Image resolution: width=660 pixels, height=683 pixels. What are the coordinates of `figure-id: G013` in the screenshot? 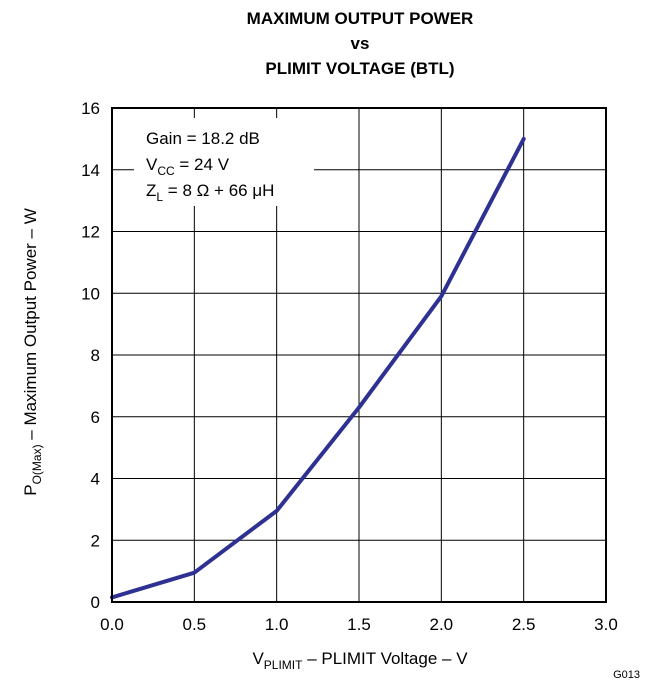 It's located at (626, 675).